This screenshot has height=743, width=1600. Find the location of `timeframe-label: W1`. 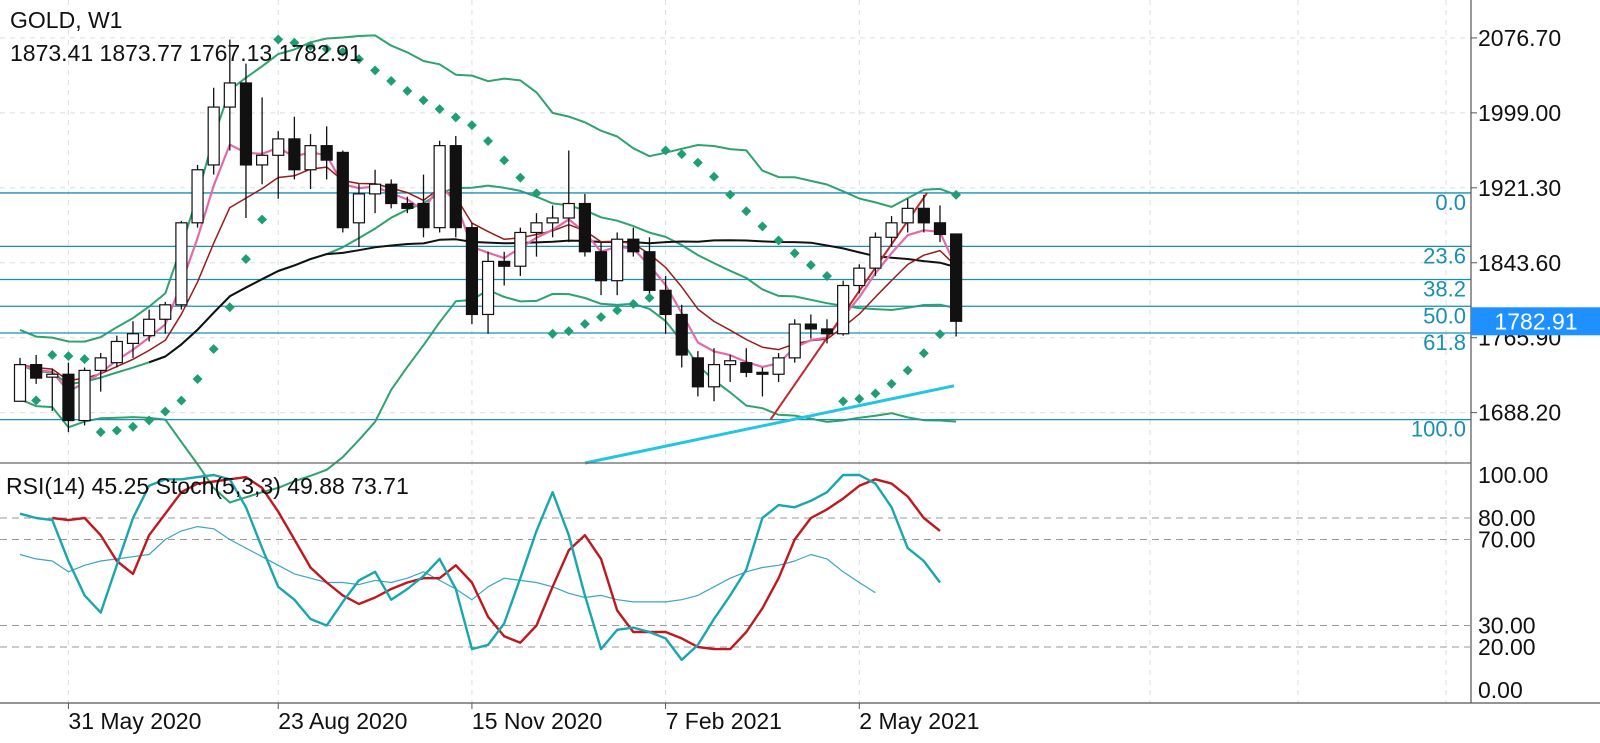

timeframe-label: W1 is located at coordinates (105, 20).